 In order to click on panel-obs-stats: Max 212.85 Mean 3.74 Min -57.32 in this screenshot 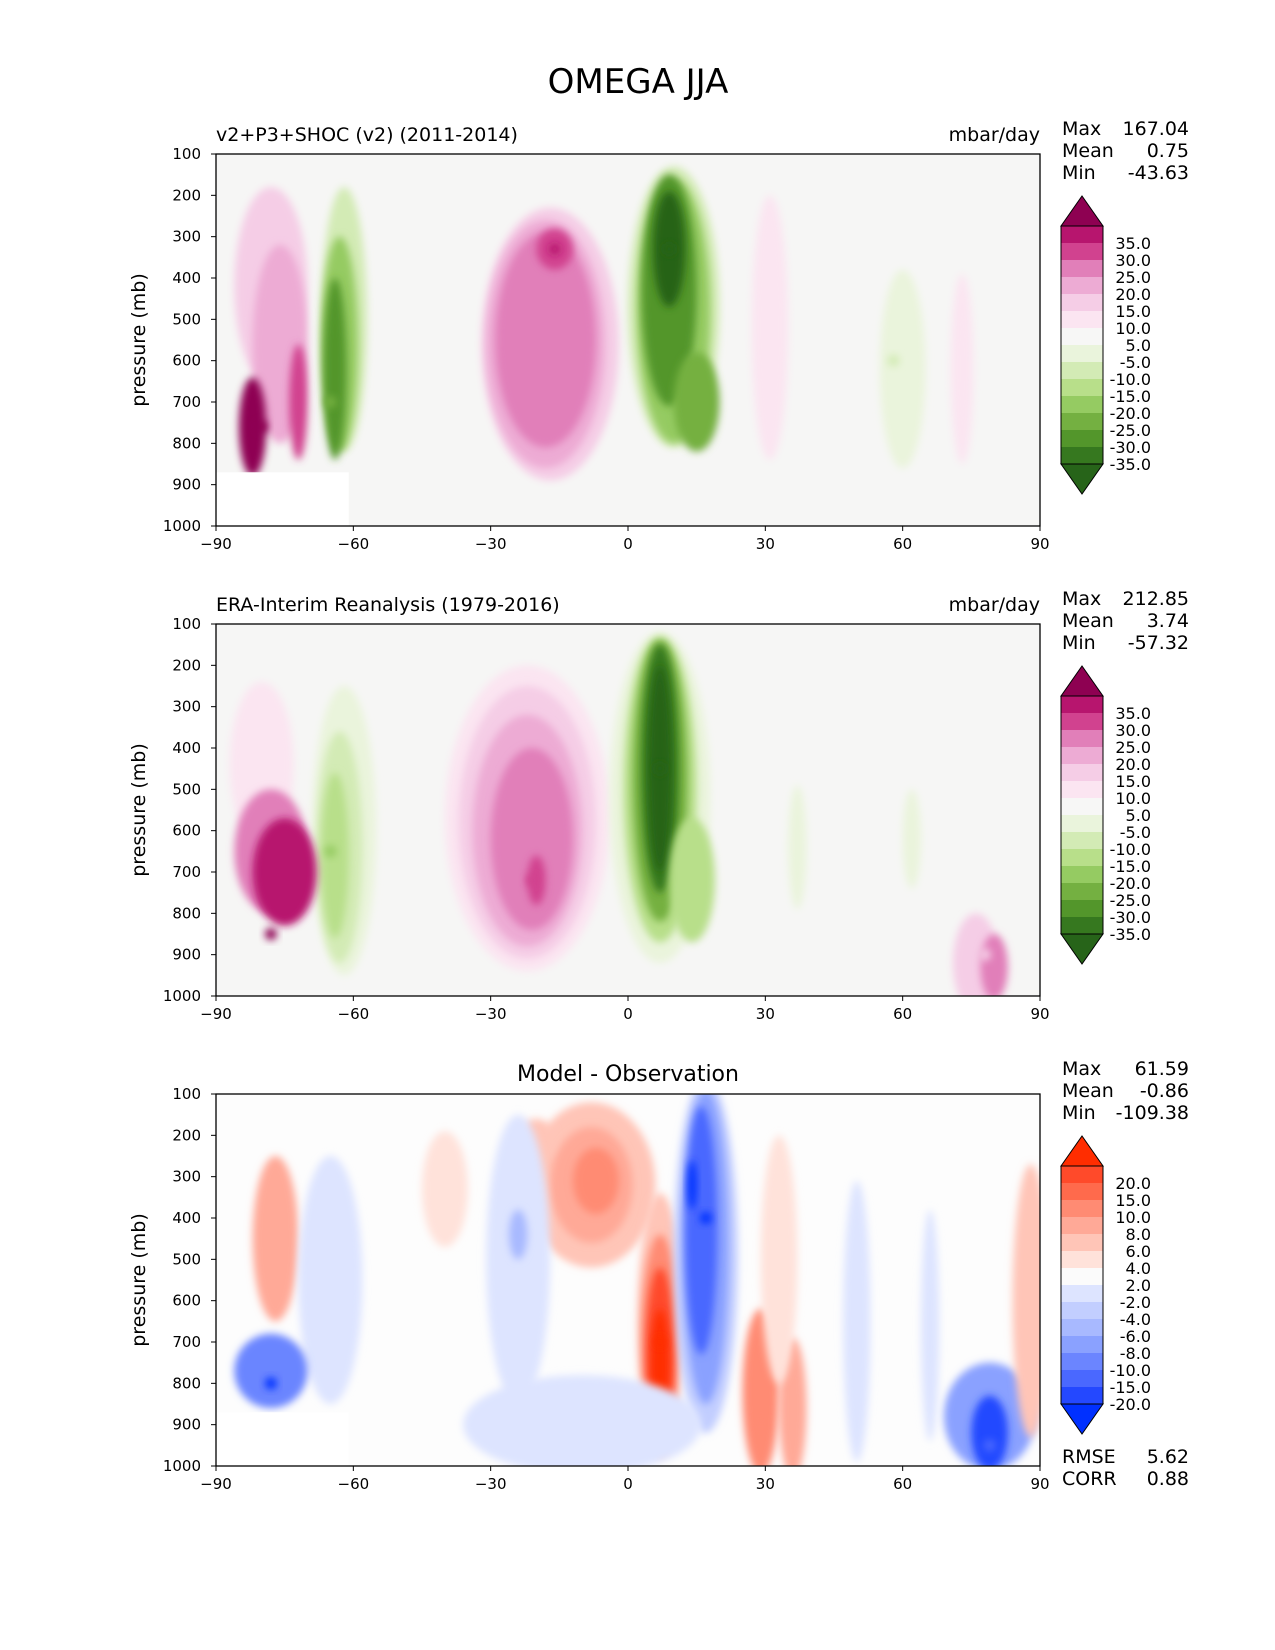, I will do `click(1125, 621)`.